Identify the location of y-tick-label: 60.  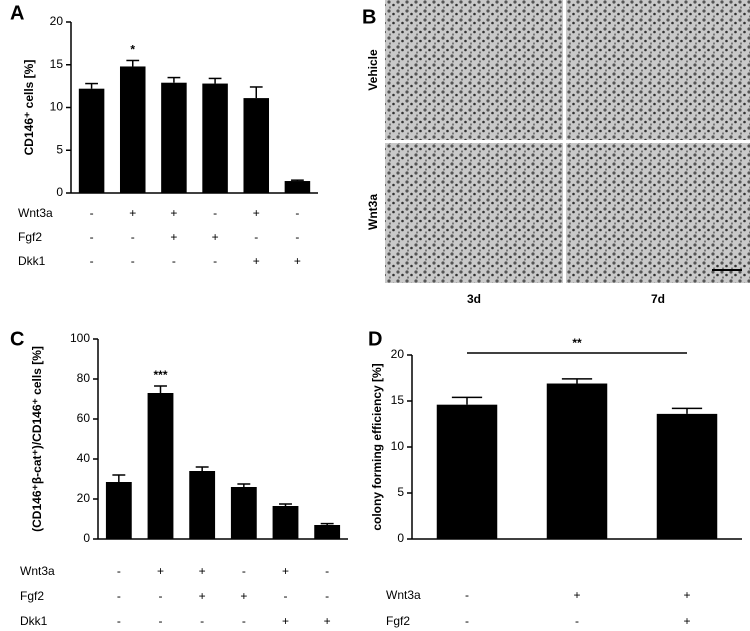
(84, 418).